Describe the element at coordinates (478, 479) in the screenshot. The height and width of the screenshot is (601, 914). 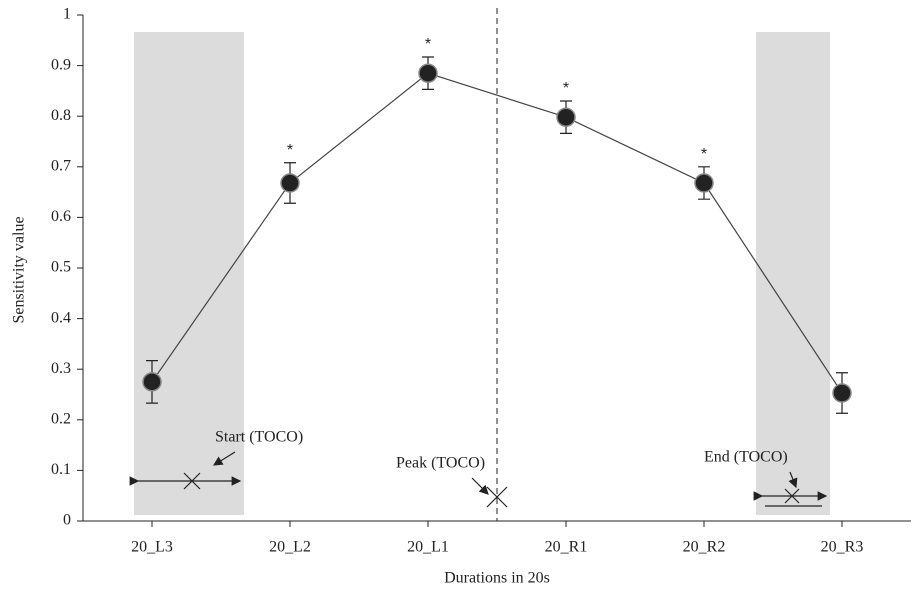
I see `toco-marks` at that location.